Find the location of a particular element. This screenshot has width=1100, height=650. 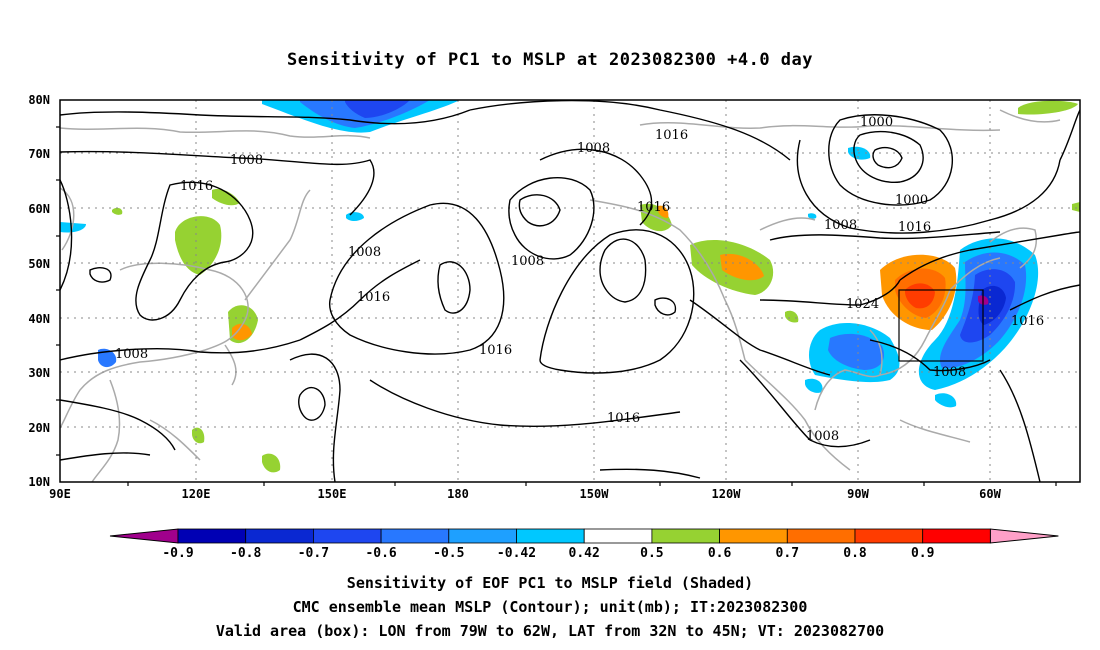

lon-tick-label: 90W is located at coordinates (858, 494).